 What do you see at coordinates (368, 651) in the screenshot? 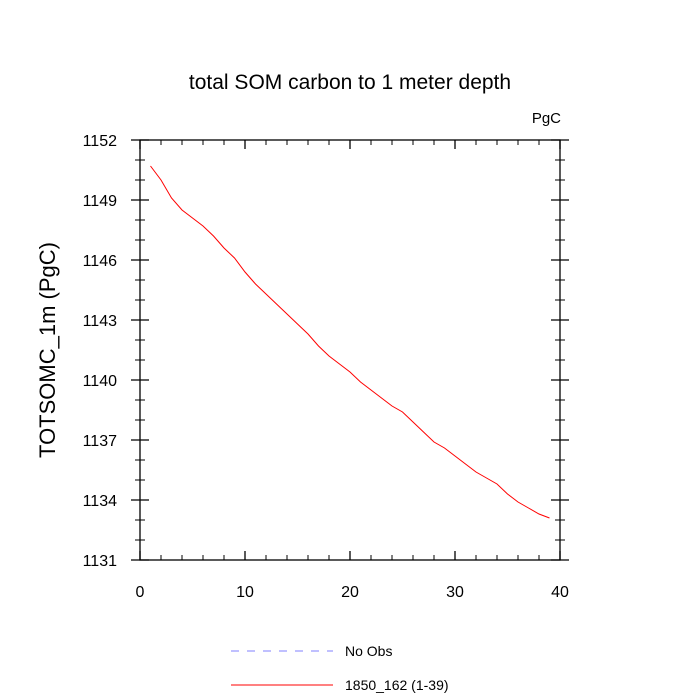
I see `legend-label-0: No Obs` at bounding box center [368, 651].